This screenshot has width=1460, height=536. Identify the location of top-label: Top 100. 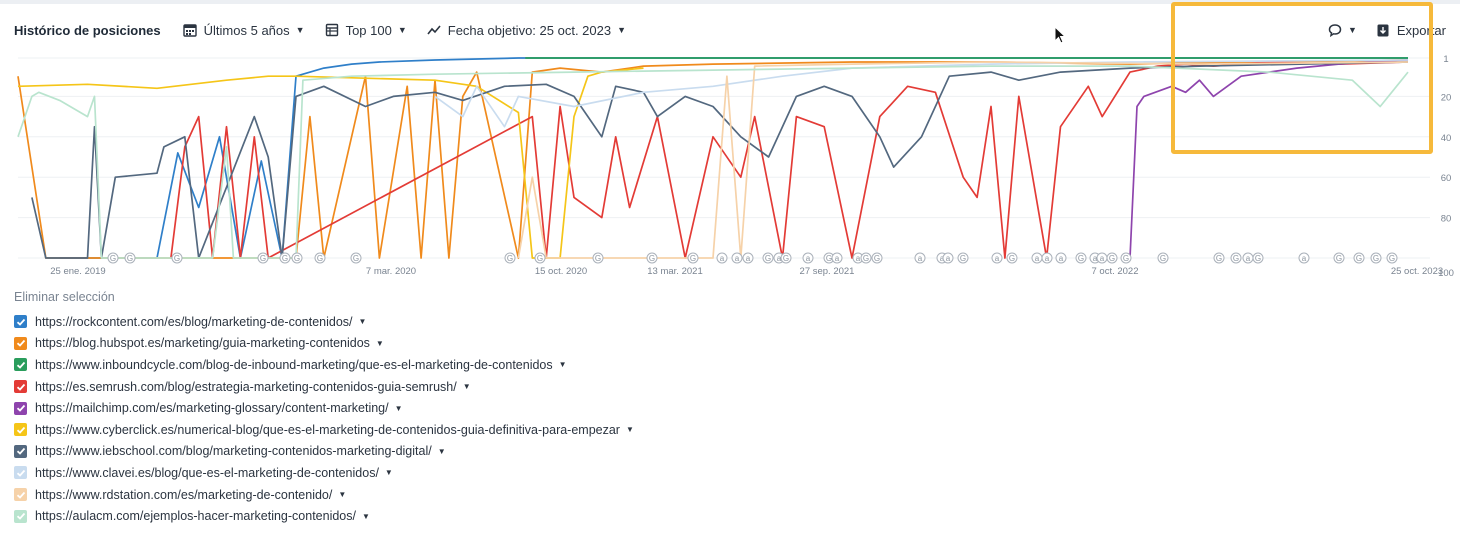
(368, 30).